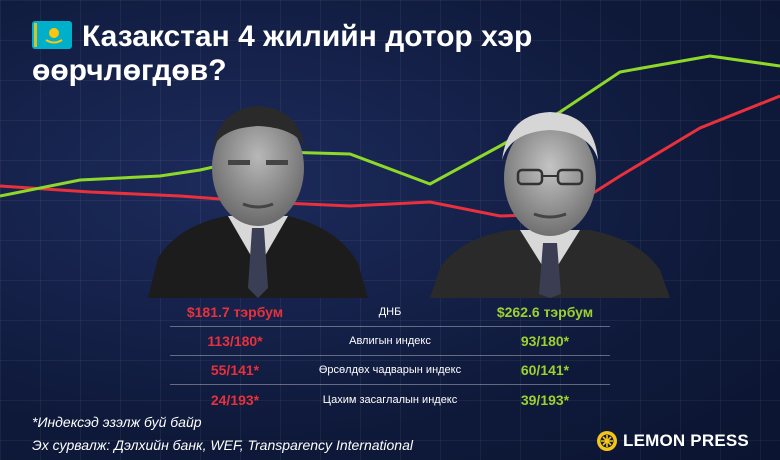 The image size is (780, 460). What do you see at coordinates (235, 341) in the screenshot?
I see `left-value: 113/180*` at bounding box center [235, 341].